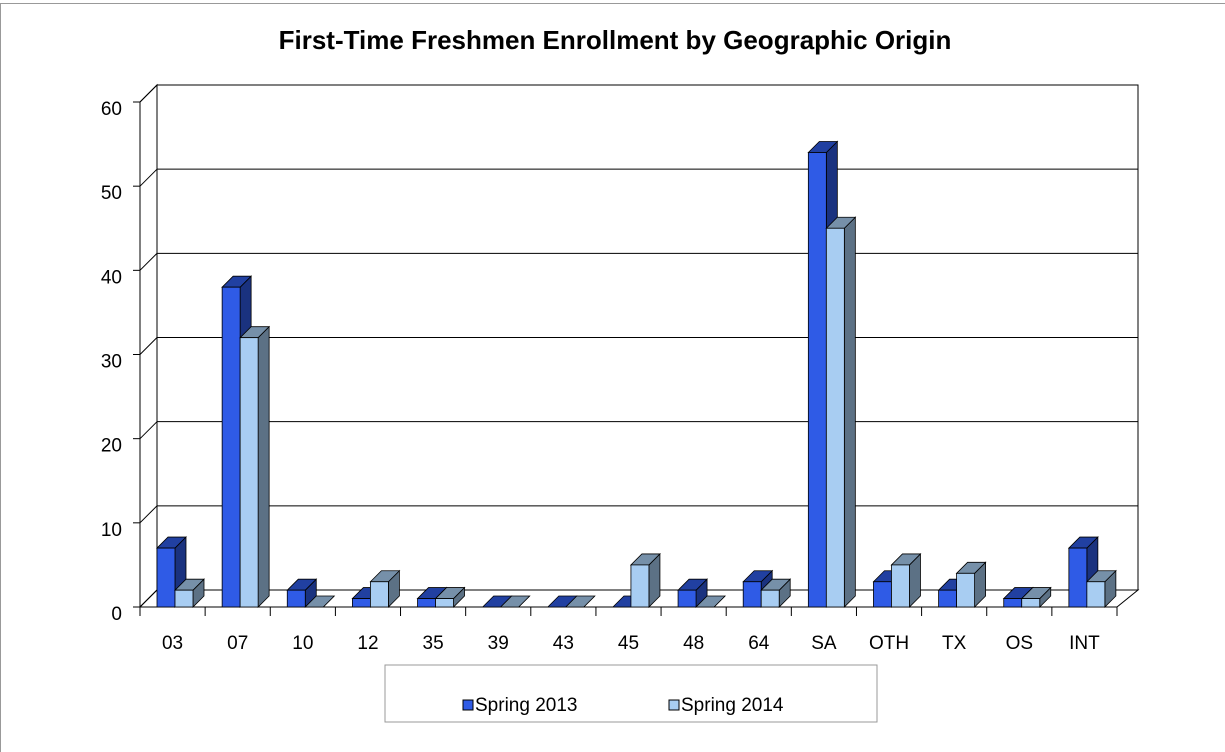 Image resolution: width=1225 pixels, height=752 pixels. I want to click on x-tick-label: TX, so click(954, 643).